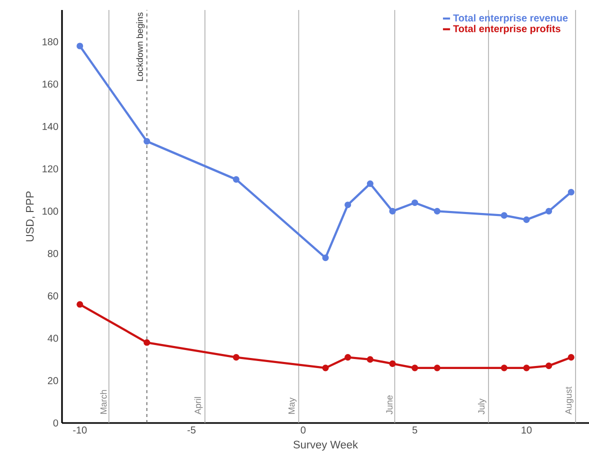  I want to click on y-tick-label: 180, so click(50, 42).